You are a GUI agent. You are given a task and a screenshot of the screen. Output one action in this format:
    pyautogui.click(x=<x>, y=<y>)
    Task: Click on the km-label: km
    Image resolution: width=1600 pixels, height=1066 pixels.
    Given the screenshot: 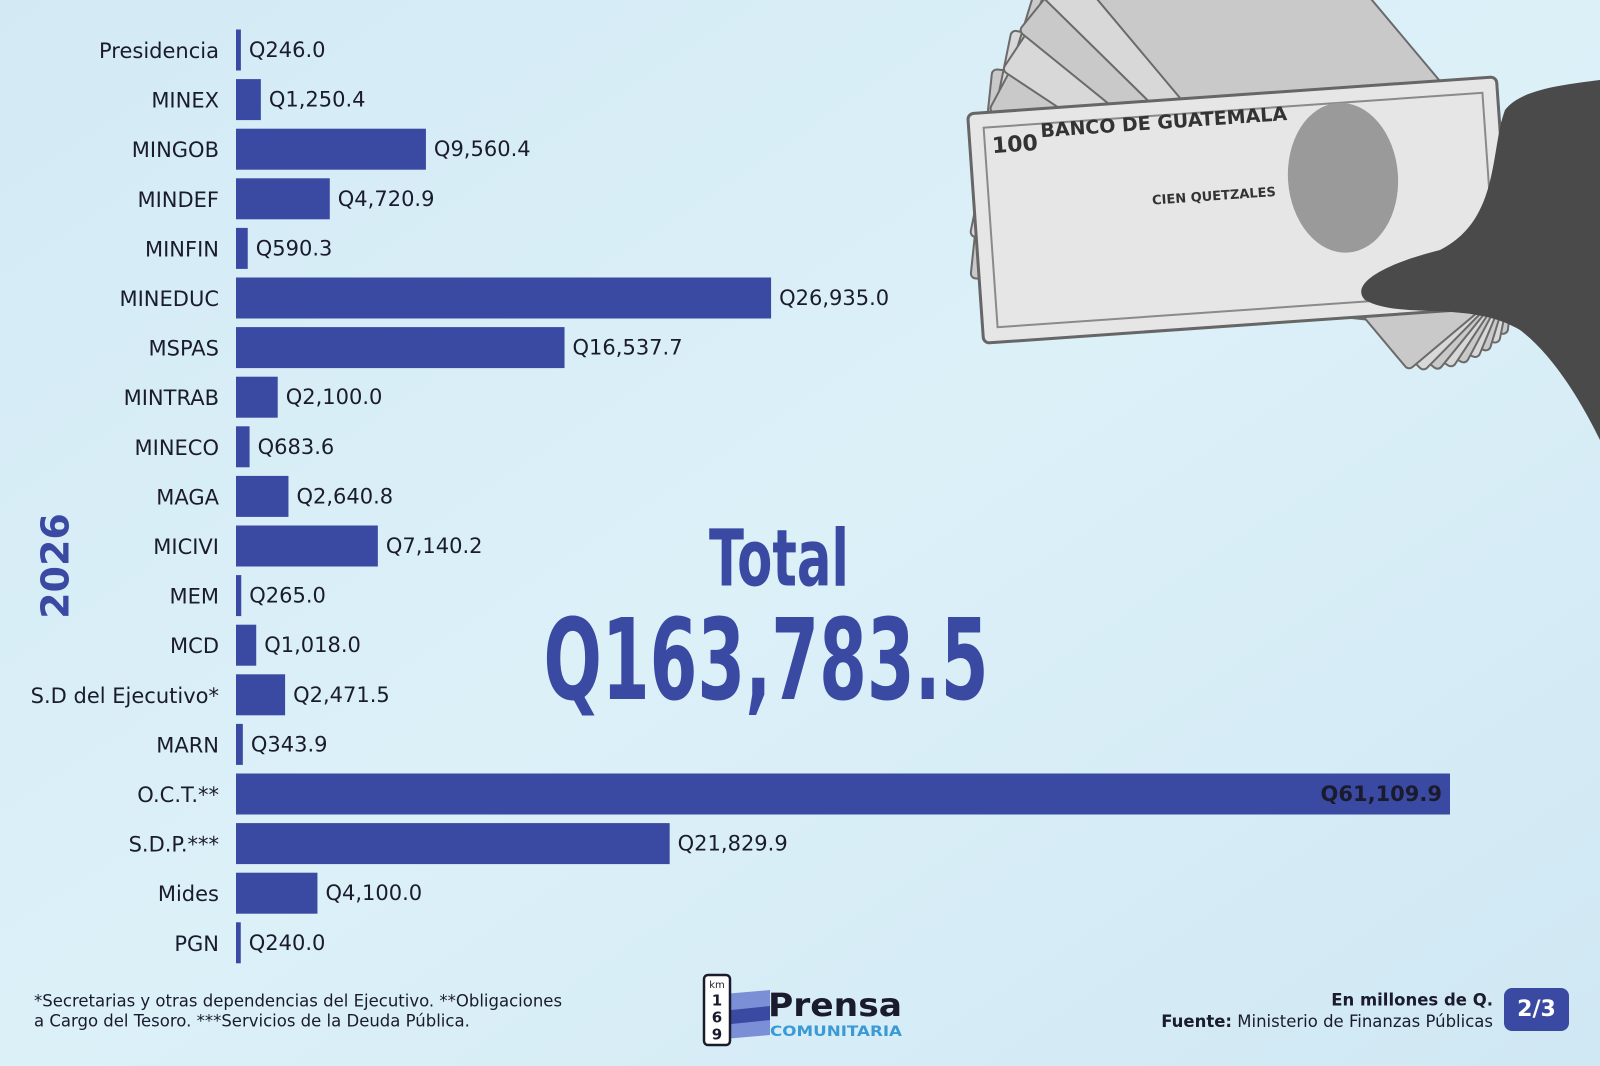 What is the action you would take?
    pyautogui.click(x=717, y=985)
    